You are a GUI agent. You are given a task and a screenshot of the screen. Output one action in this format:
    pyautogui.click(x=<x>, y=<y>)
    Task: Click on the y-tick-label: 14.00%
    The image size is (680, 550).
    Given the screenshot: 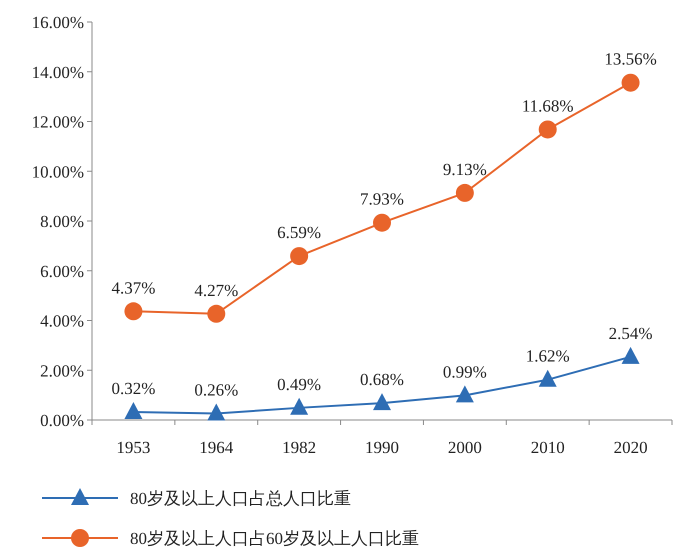 What is the action you would take?
    pyautogui.click(x=58, y=72)
    